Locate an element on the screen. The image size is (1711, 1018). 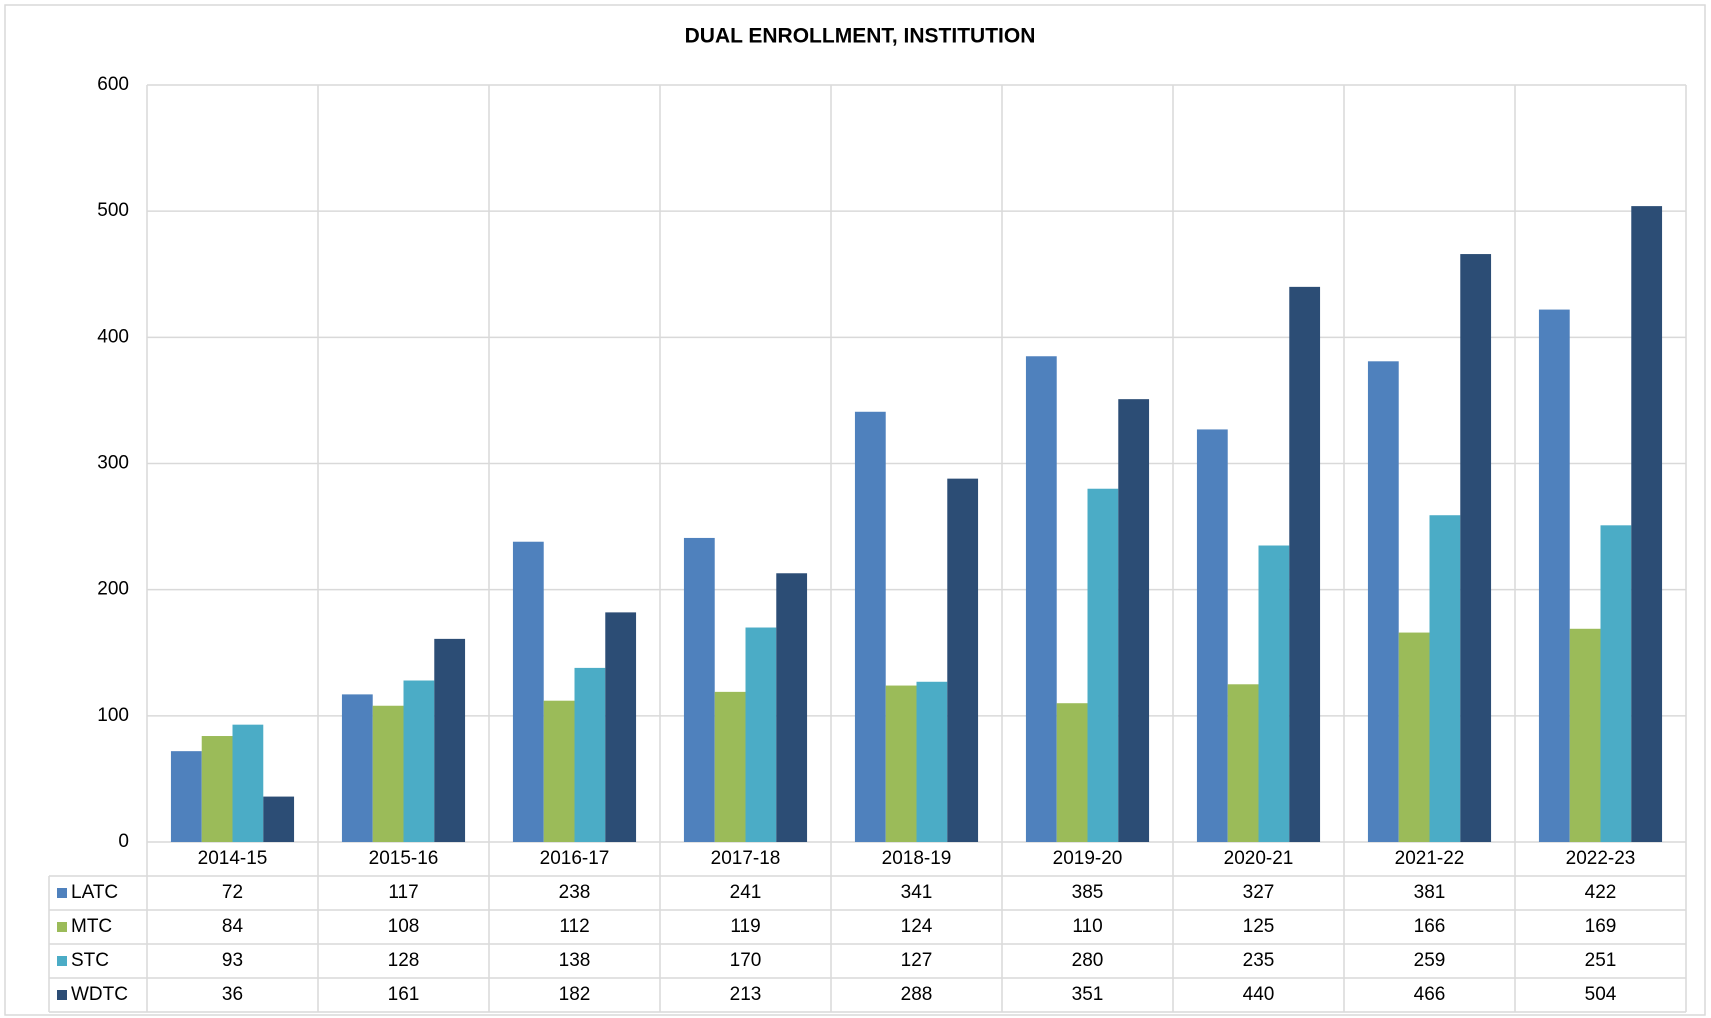
y-tick-label: 200 is located at coordinates (113, 589).